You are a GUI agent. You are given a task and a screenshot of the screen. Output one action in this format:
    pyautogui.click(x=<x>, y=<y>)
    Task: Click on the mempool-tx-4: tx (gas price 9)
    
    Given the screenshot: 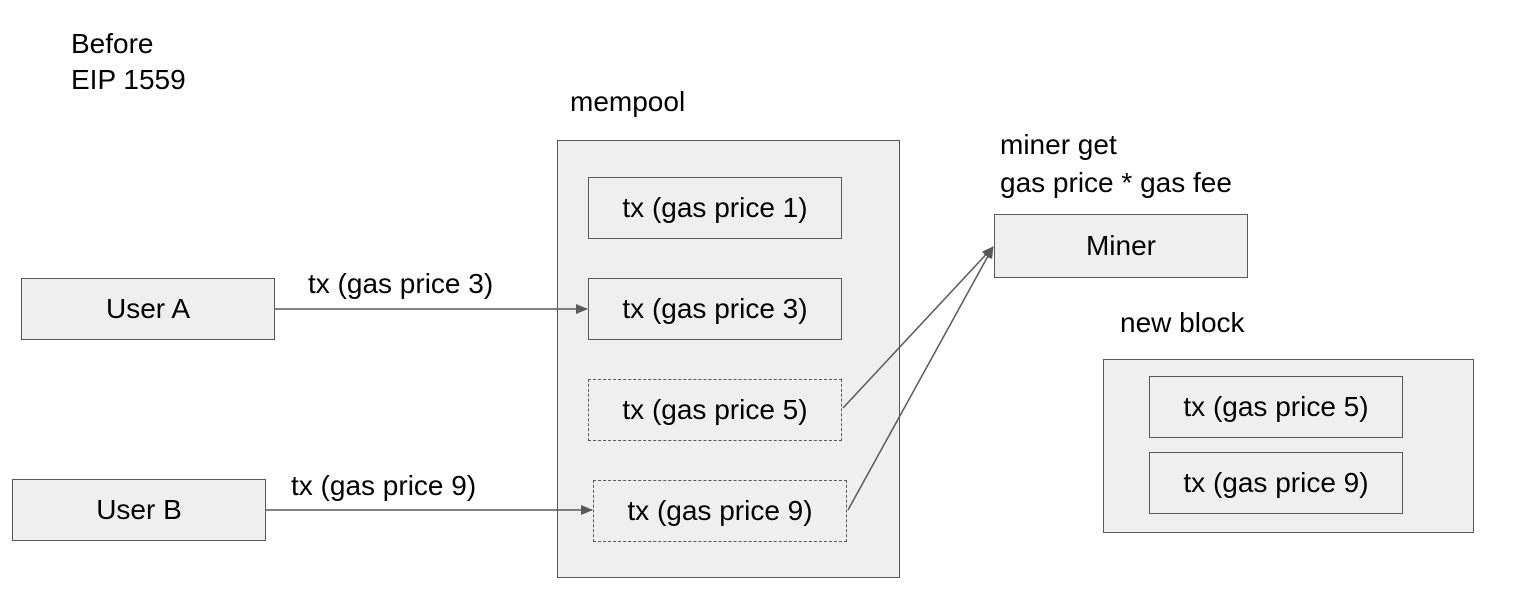 What is the action you would take?
    pyautogui.click(x=720, y=511)
    